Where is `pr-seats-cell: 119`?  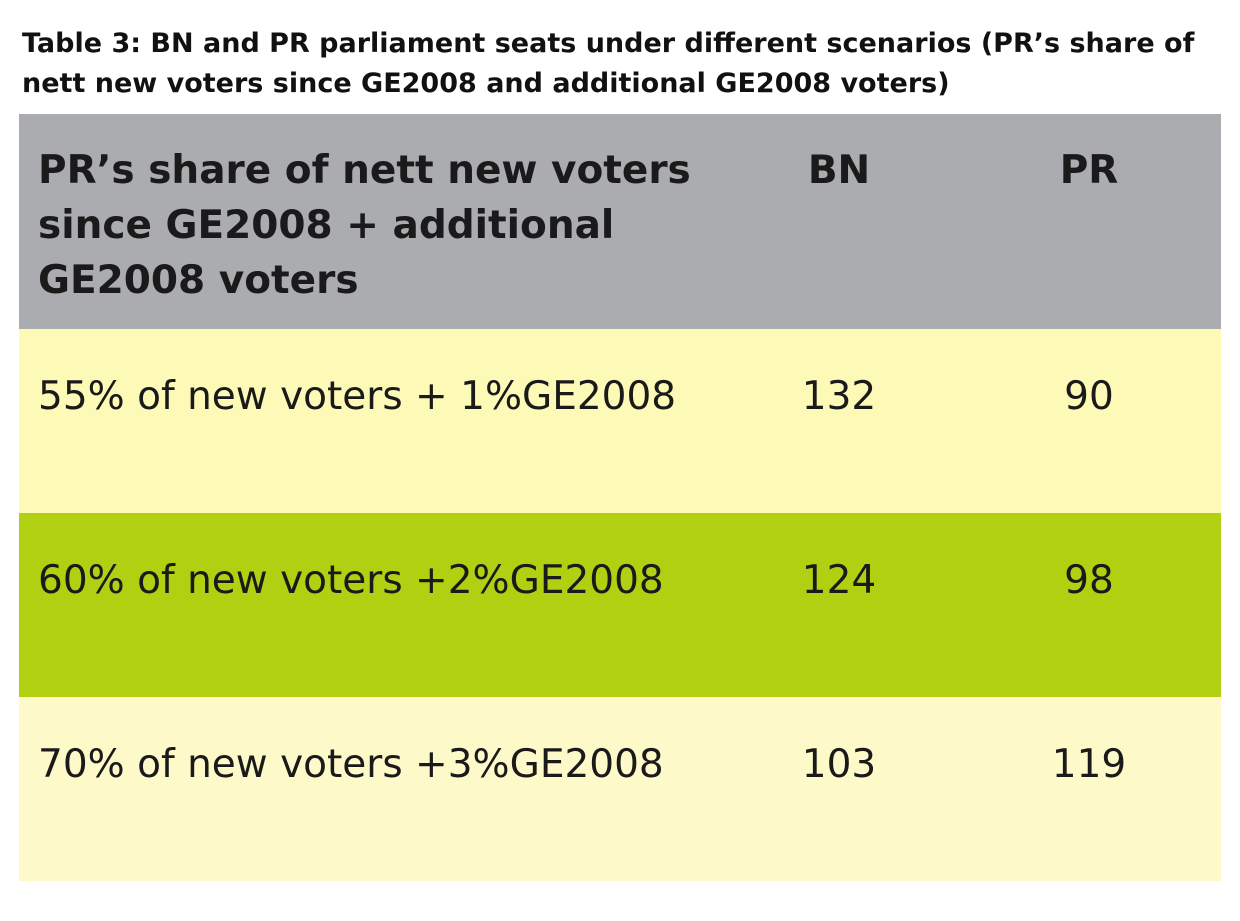 pr-seats-cell: 119 is located at coordinates (1089, 764).